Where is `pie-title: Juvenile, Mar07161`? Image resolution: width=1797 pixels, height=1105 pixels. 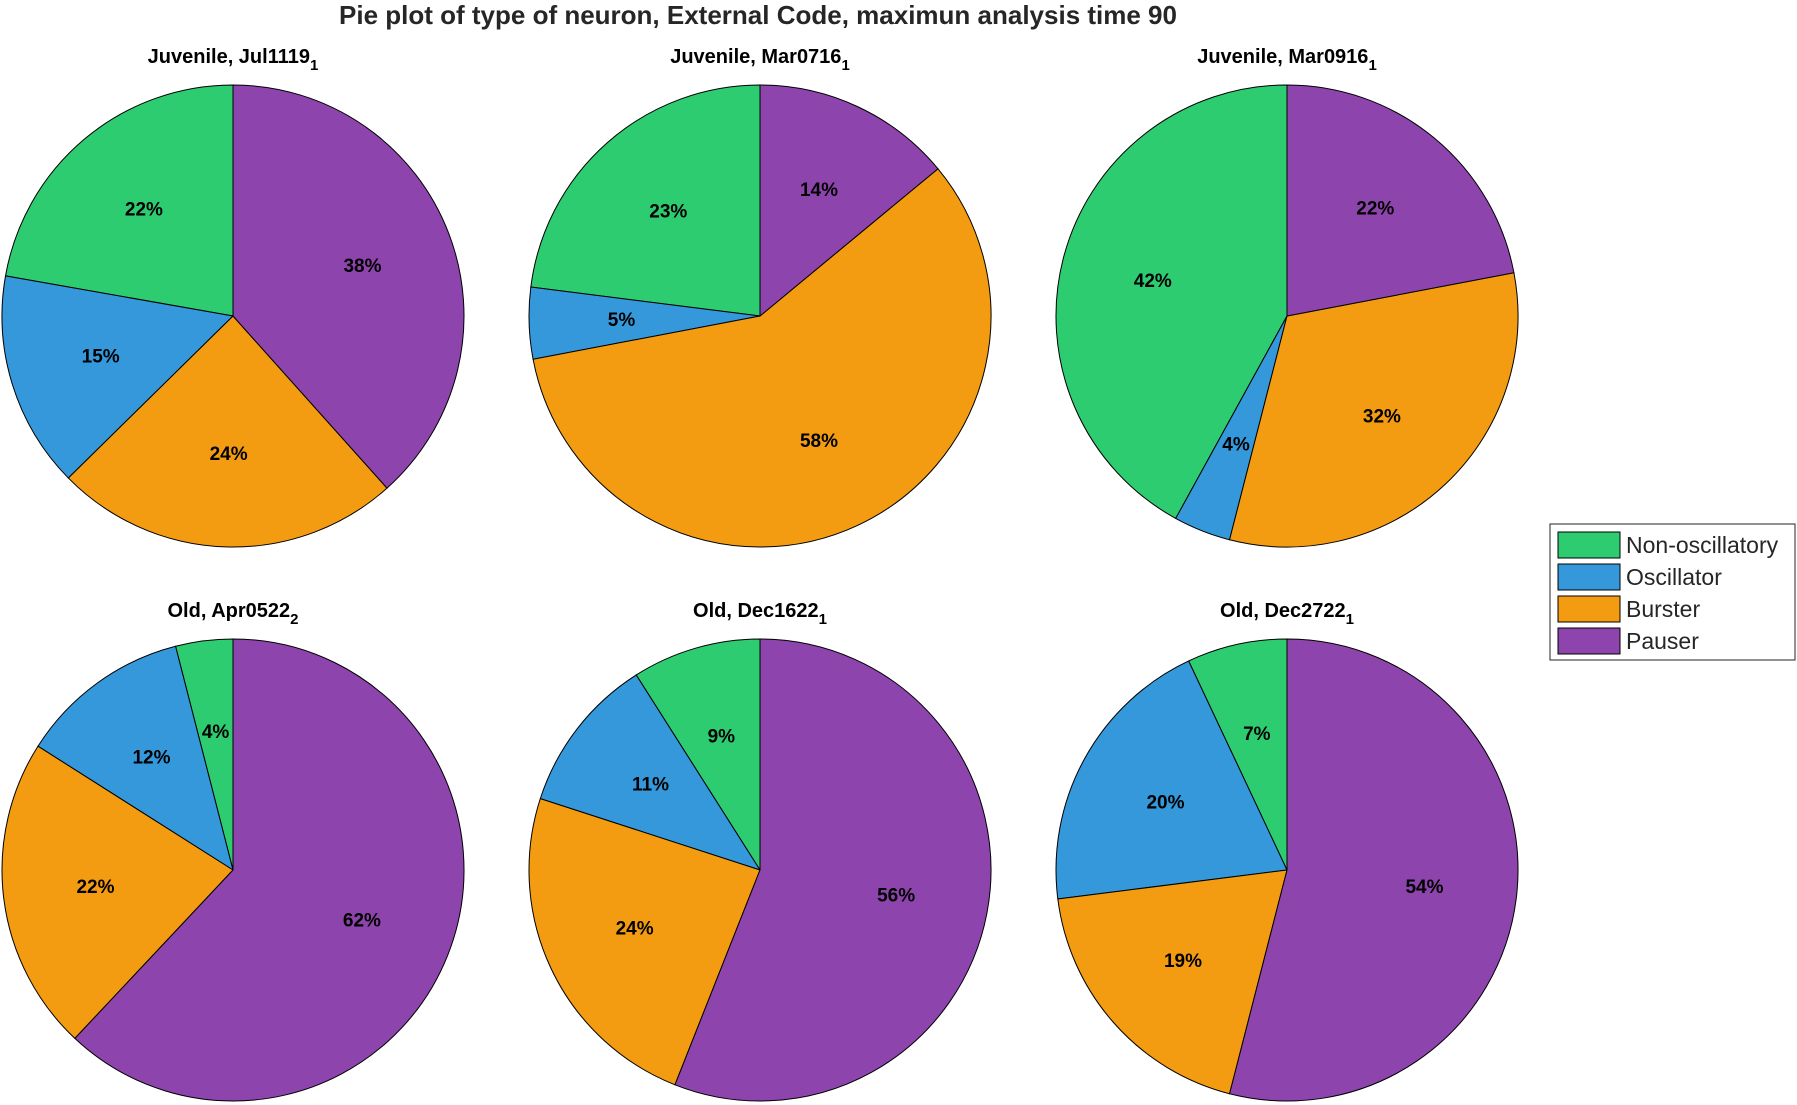 pie-title: Juvenile, Mar07161 is located at coordinates (760, 60).